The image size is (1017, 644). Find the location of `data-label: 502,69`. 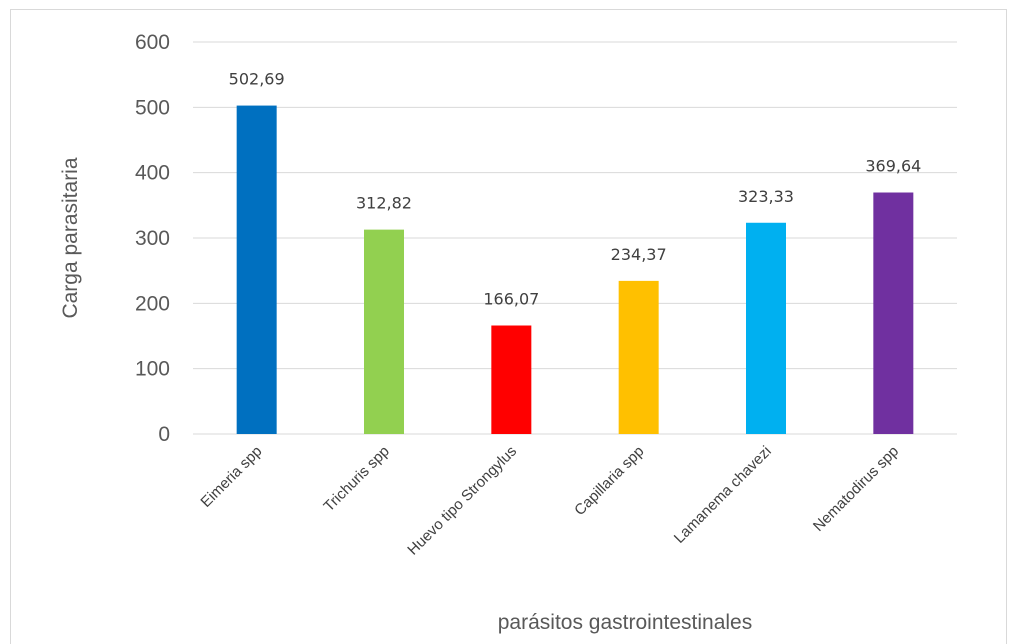

data-label: 502,69 is located at coordinates (257, 79).